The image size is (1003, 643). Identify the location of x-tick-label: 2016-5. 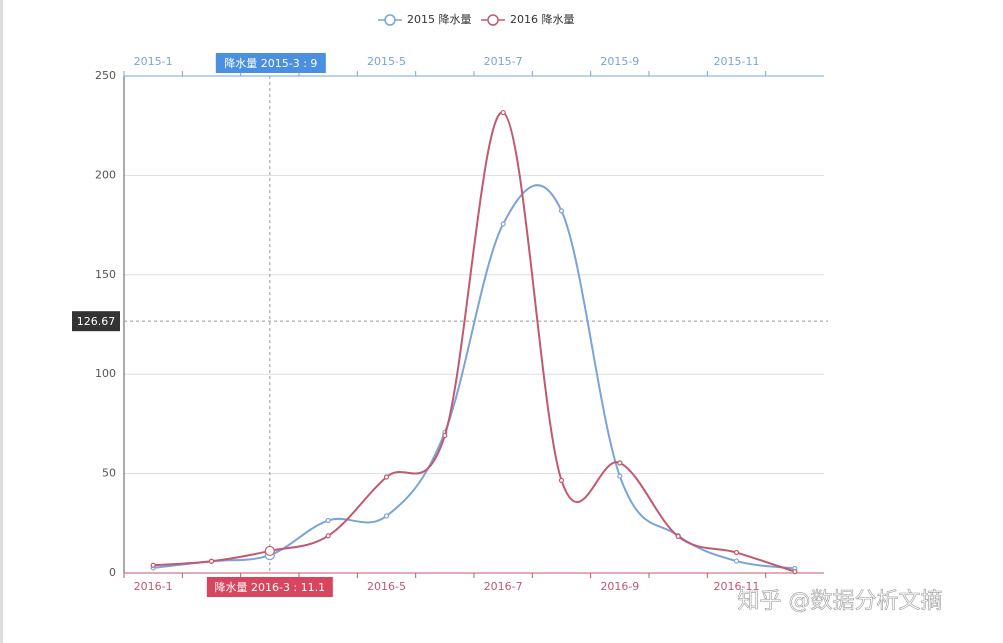
(386, 586).